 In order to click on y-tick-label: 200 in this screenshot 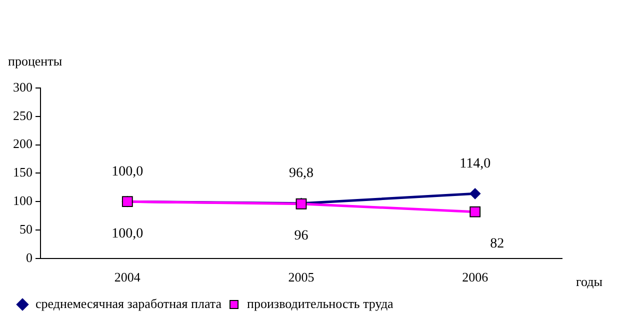, I will do `click(22, 144)`.